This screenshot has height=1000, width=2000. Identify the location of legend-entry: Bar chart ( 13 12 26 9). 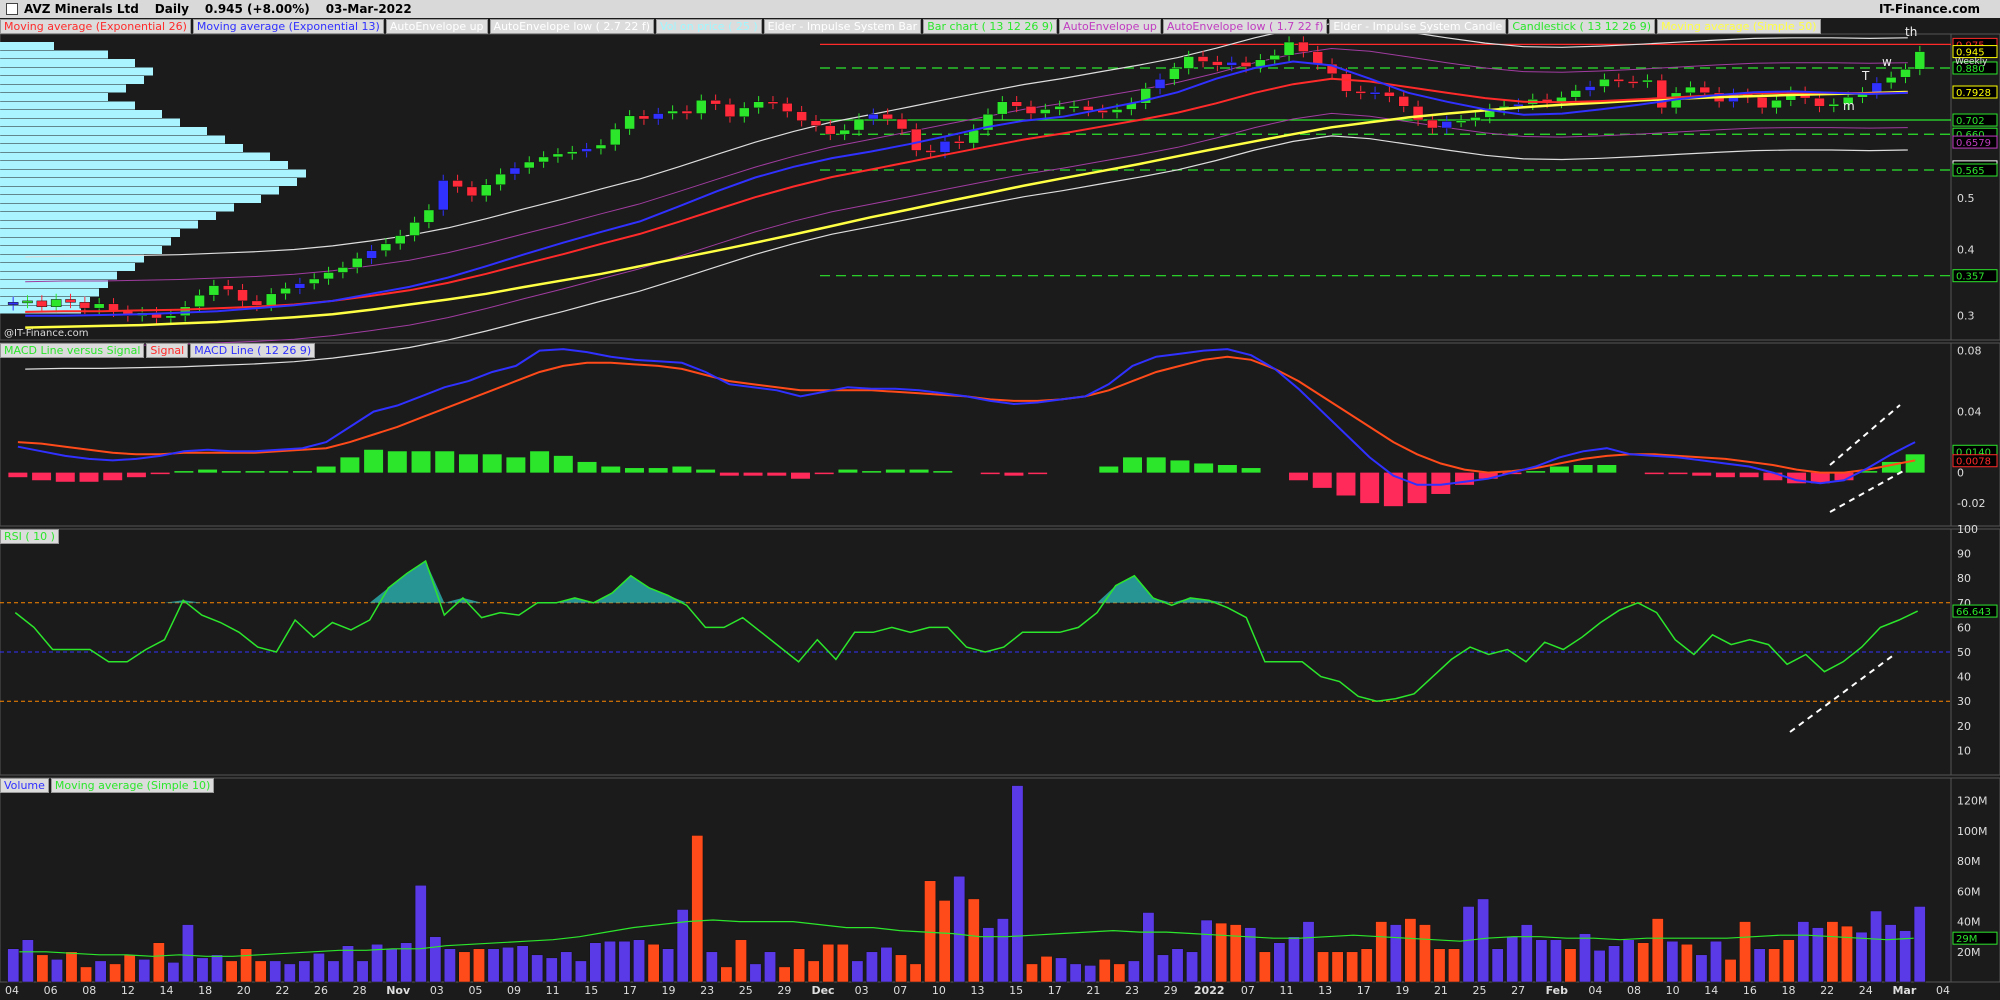
(990, 26).